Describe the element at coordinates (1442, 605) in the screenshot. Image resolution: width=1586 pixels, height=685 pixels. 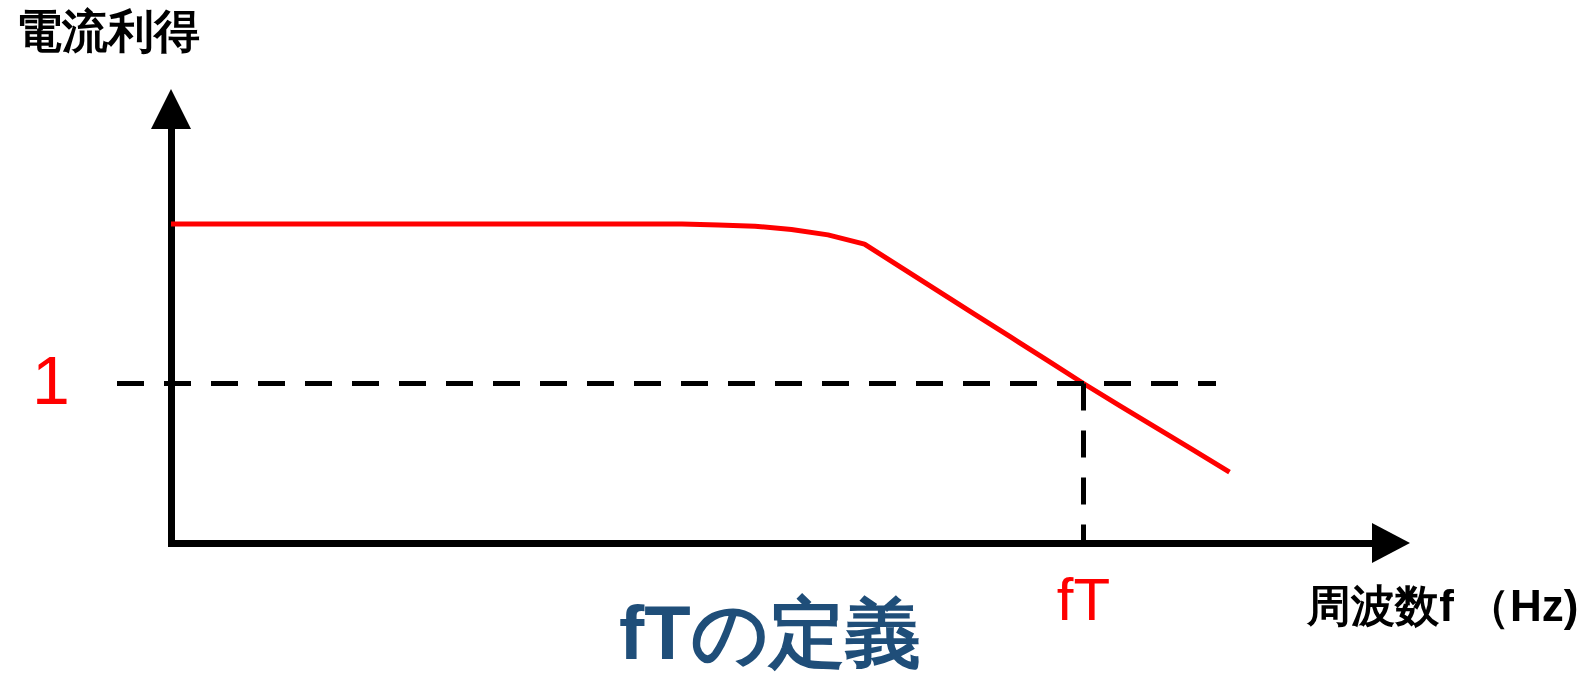
I see `x-axis-title: 周波数f （Hz)` at that location.